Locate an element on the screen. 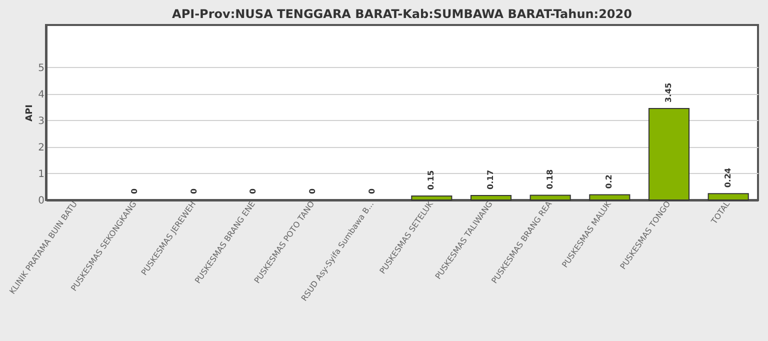 This screenshot has height=341, width=768. chart-title: API-Prov:NUSA TENGGARA BARAT-Kab:SUMBAWA BARAT-Tahun:2020 is located at coordinates (402, 14).